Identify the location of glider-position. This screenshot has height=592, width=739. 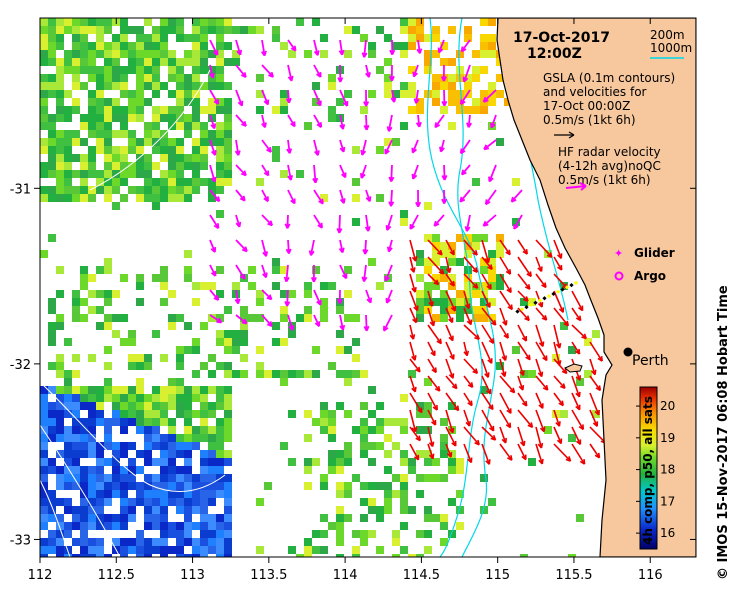
(540, 300).